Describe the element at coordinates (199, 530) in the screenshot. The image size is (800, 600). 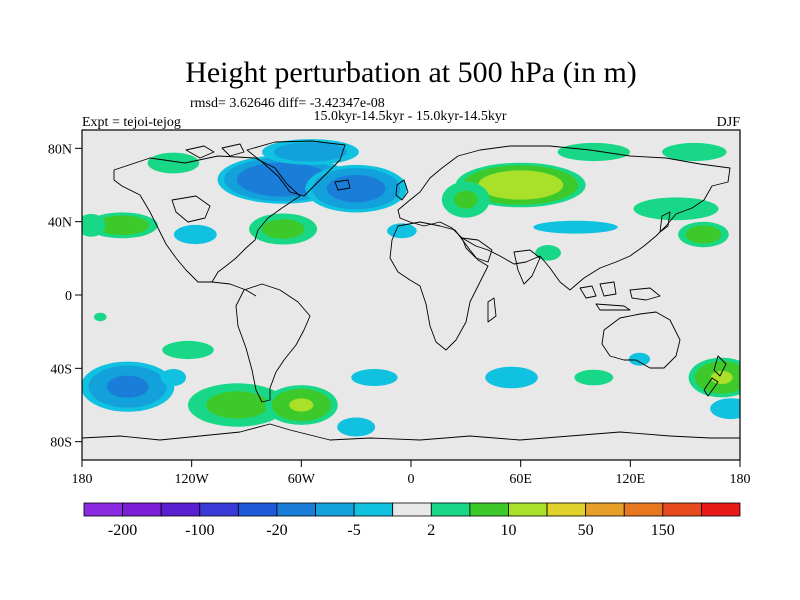
I see `colorbar-label: -100` at that location.